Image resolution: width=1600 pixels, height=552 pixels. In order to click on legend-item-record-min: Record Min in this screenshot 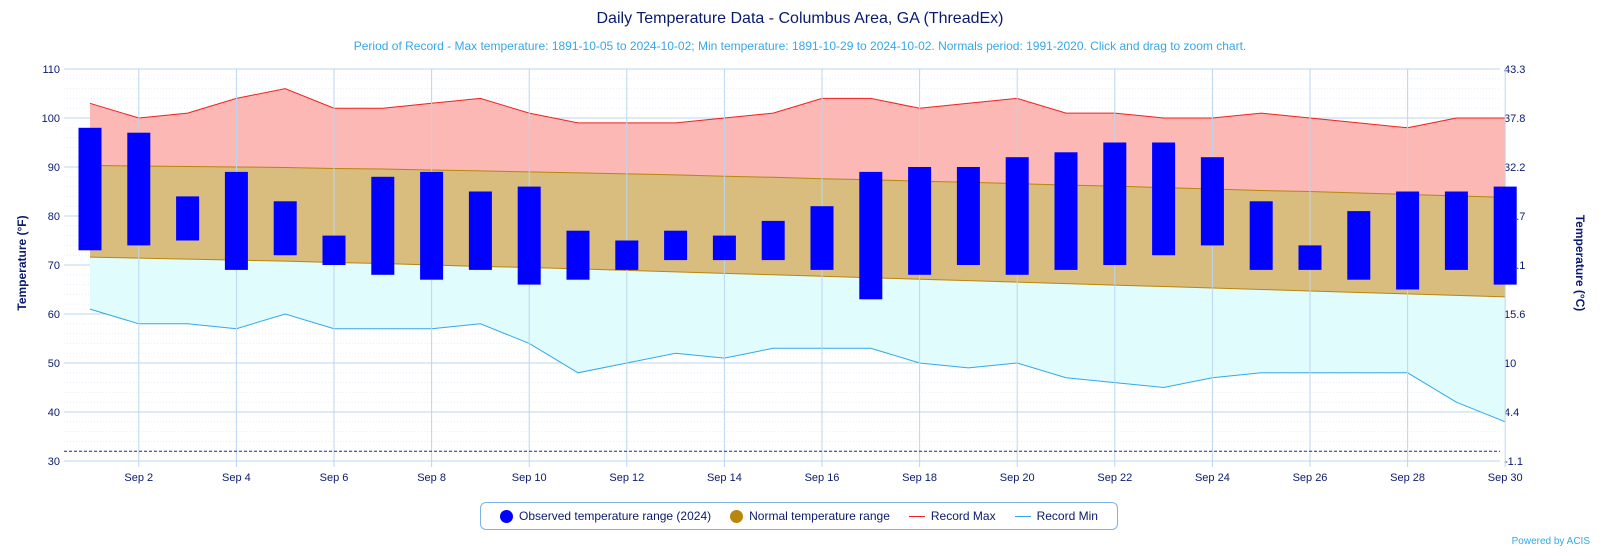, I will do `click(1056, 516)`.